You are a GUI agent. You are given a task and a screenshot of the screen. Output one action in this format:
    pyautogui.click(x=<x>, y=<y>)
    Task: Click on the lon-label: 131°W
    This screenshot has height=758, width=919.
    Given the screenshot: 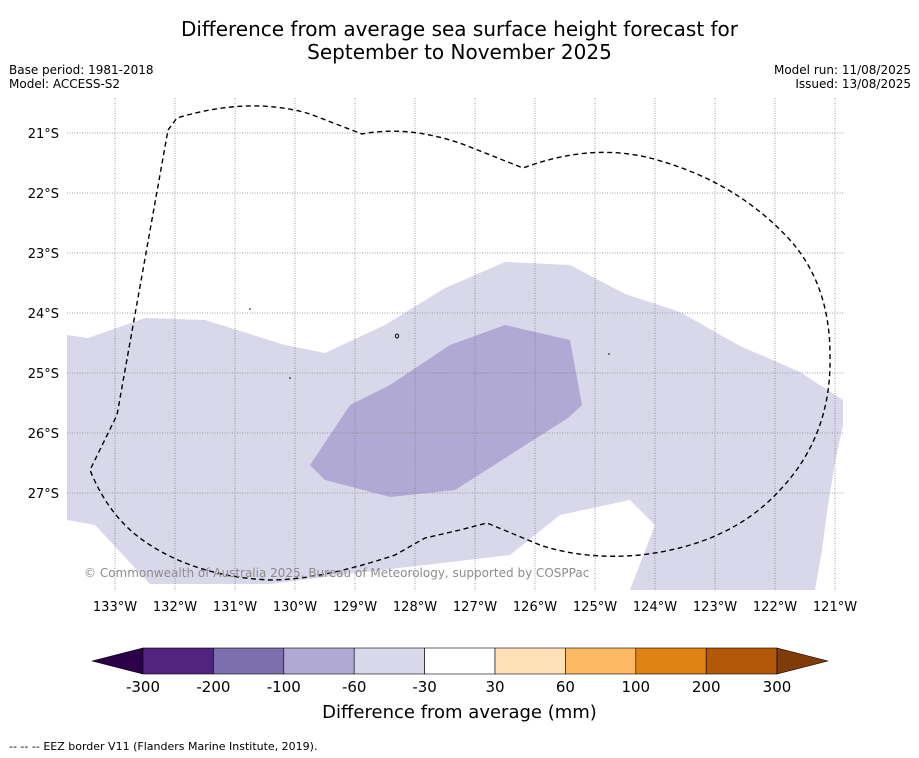 What is the action you would take?
    pyautogui.click(x=235, y=607)
    